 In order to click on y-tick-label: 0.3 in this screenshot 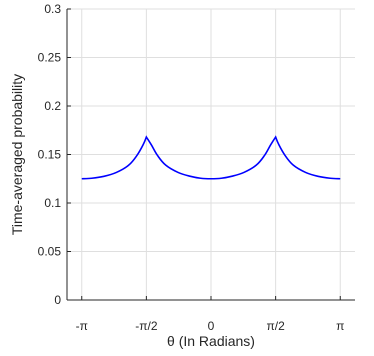, I will do `click(52, 9)`.